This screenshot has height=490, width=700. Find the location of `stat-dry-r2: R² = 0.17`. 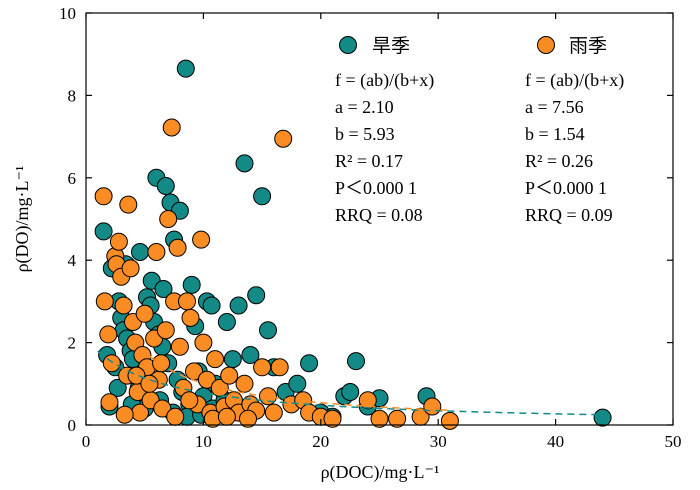

stat-dry-r2: R² = 0.17 is located at coordinates (369, 161).